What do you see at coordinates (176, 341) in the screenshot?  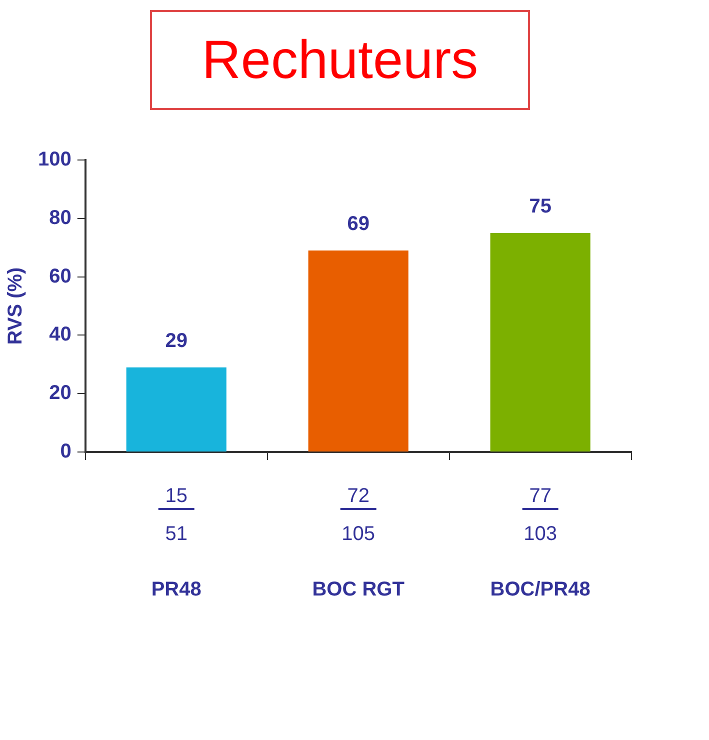 I see `data-label: 29` at bounding box center [176, 341].